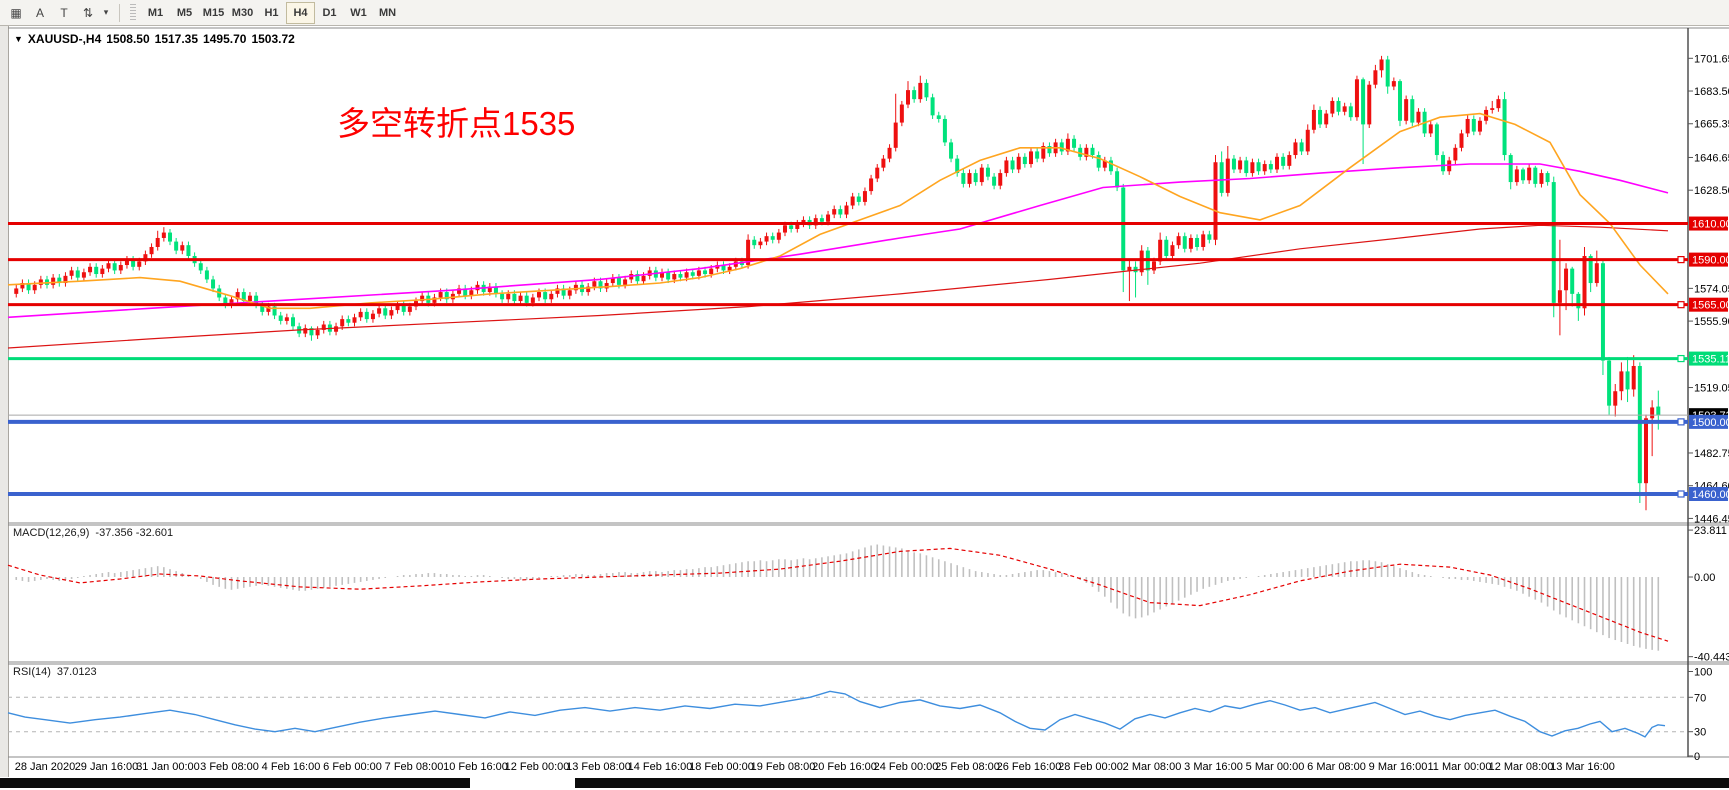 Image resolution: width=1729 pixels, height=790 pixels. Describe the element at coordinates (1711, 59) in the screenshot. I see `svg-text: 1701.65` at that location.